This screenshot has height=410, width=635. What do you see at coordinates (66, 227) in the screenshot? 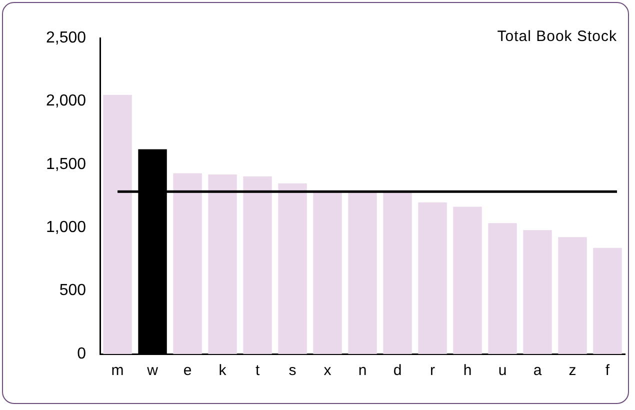
I see `y-tick-label: 1,000` at bounding box center [66, 227].